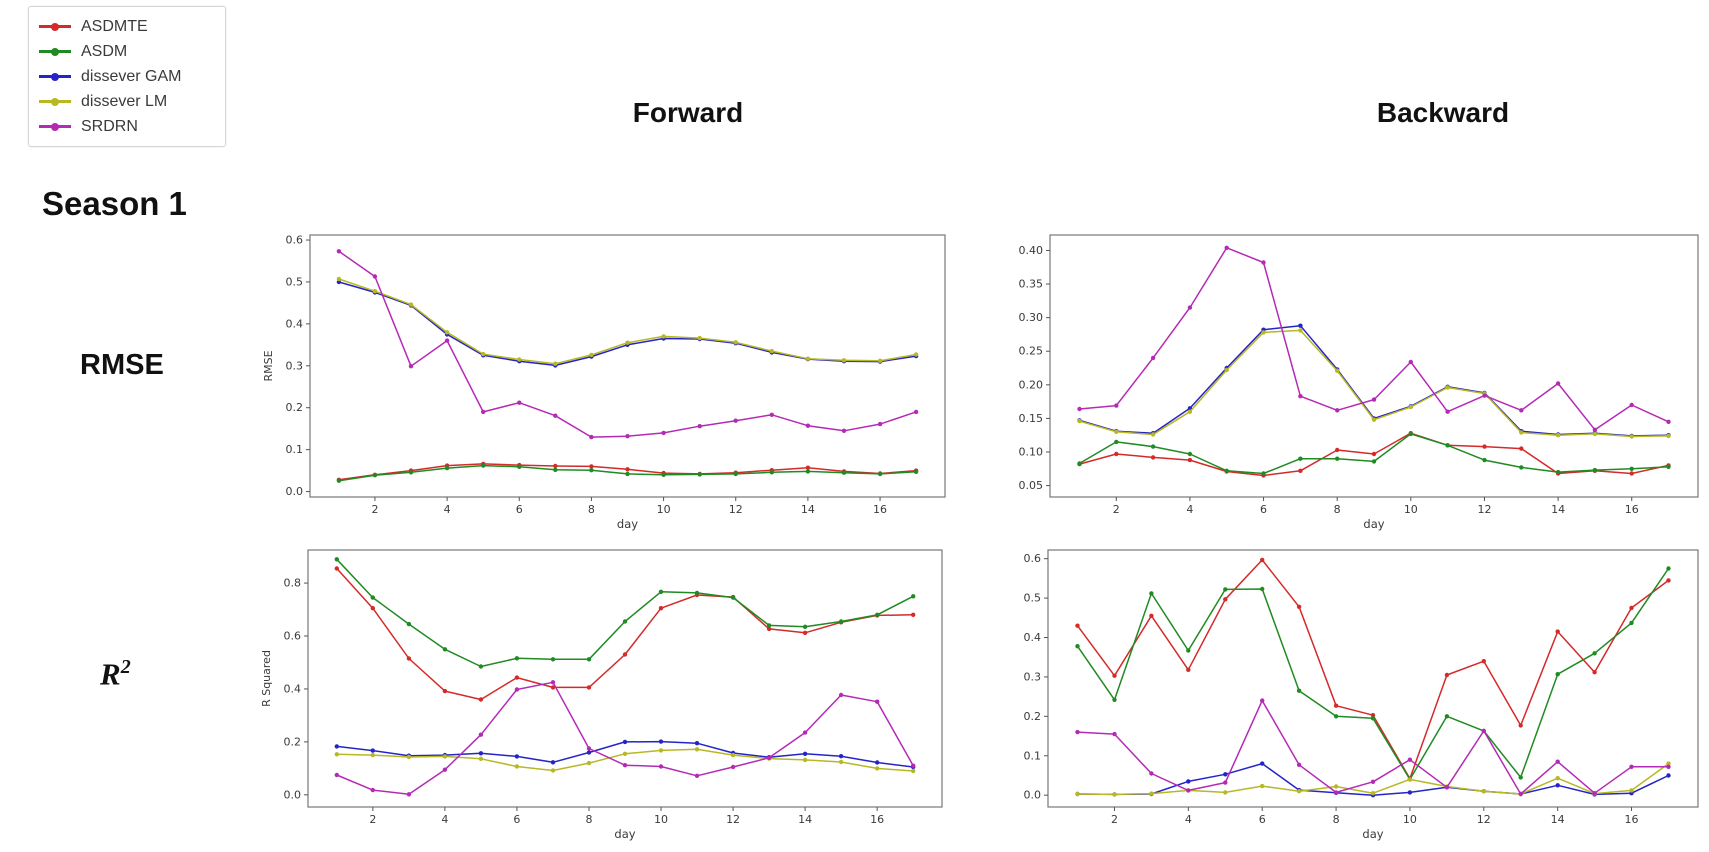  I want to click on y-tick-label: 0.05, so click(1031, 485).